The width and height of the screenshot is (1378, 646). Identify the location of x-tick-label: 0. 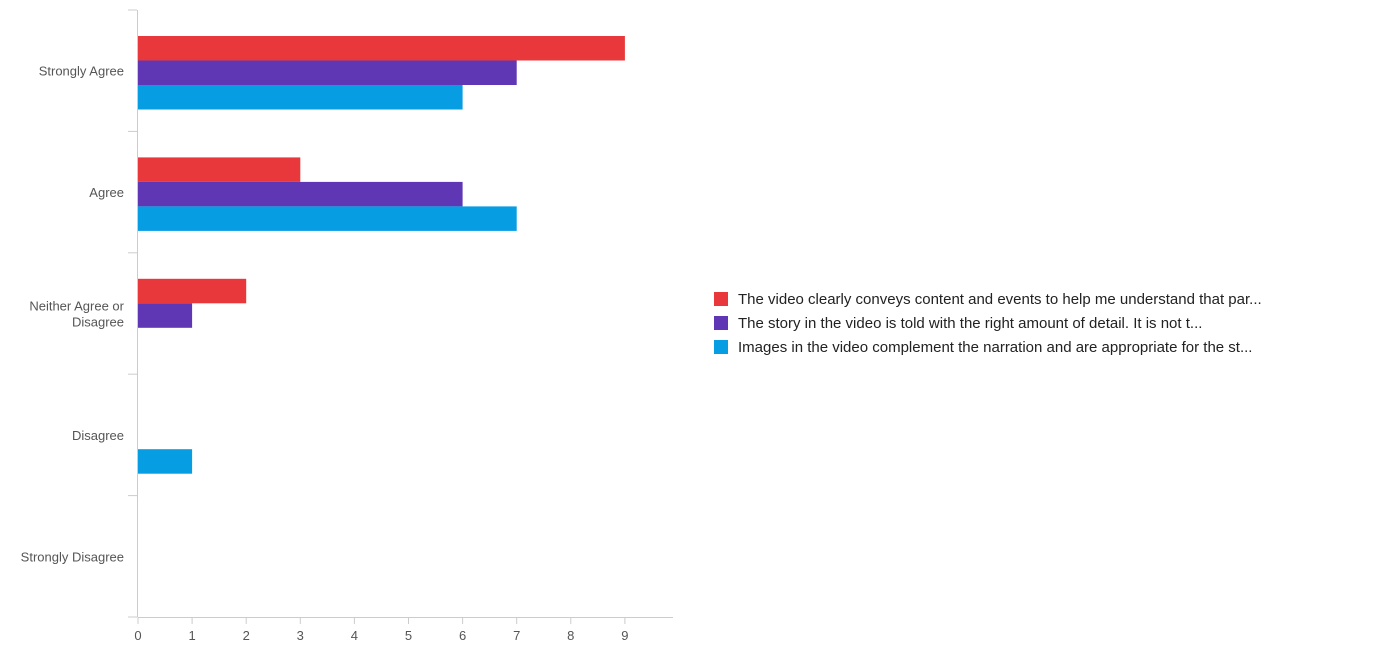
(137, 635).